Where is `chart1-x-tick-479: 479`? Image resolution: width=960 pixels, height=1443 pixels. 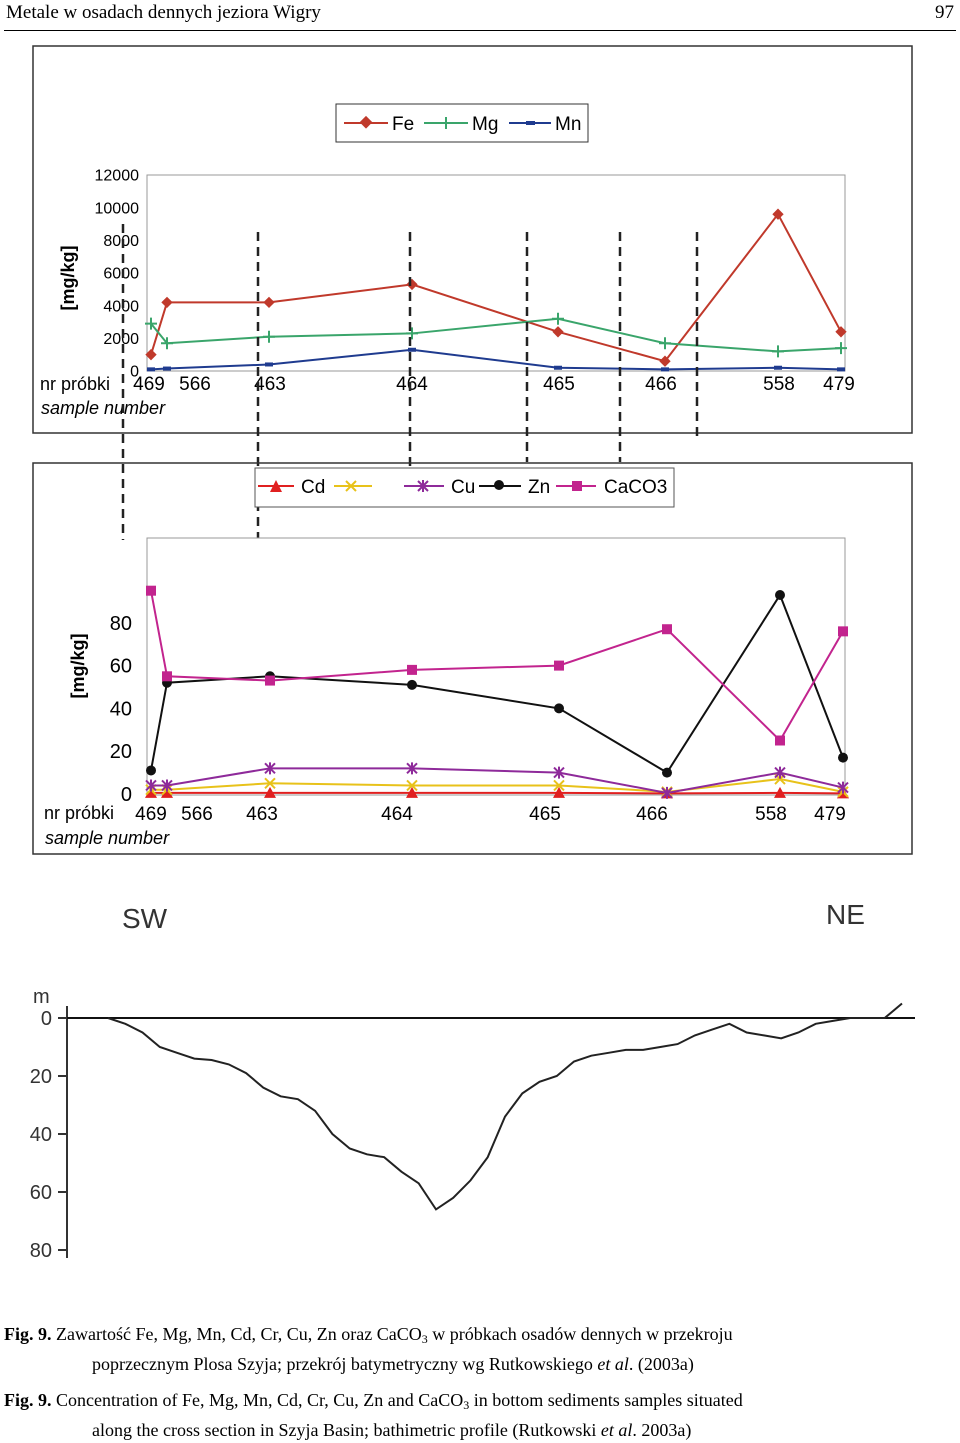 chart1-x-tick-479: 479 is located at coordinates (839, 384).